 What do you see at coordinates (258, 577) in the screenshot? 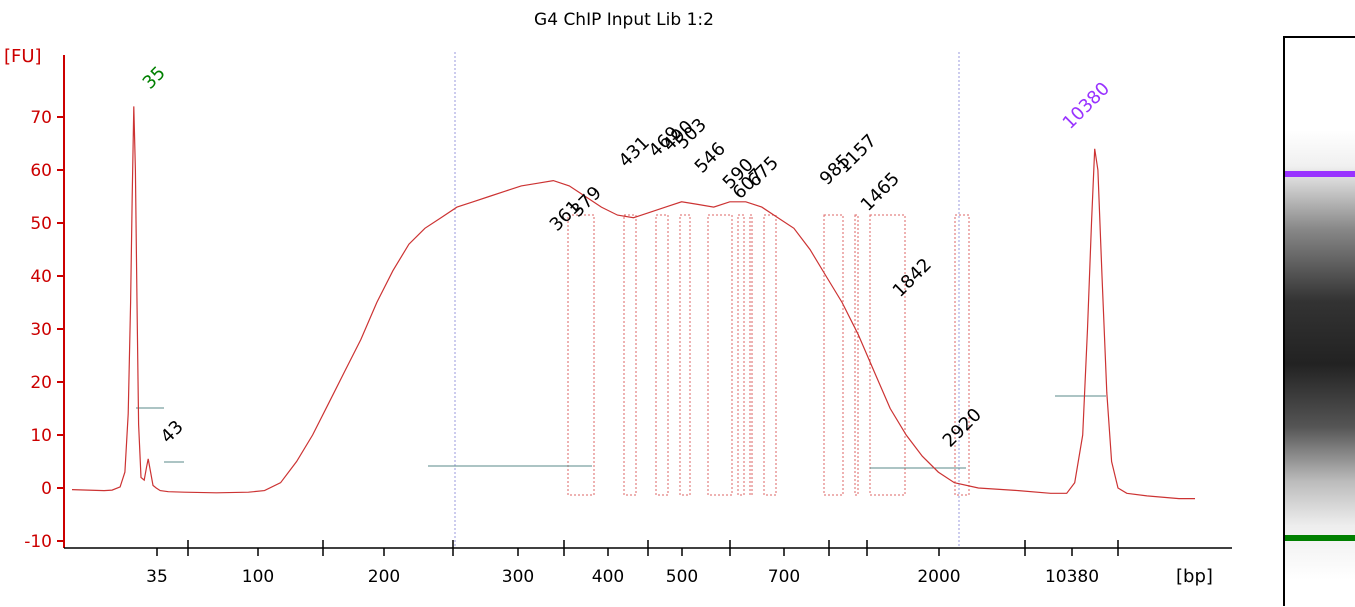
I see `x-tick-label: 100` at bounding box center [258, 577].